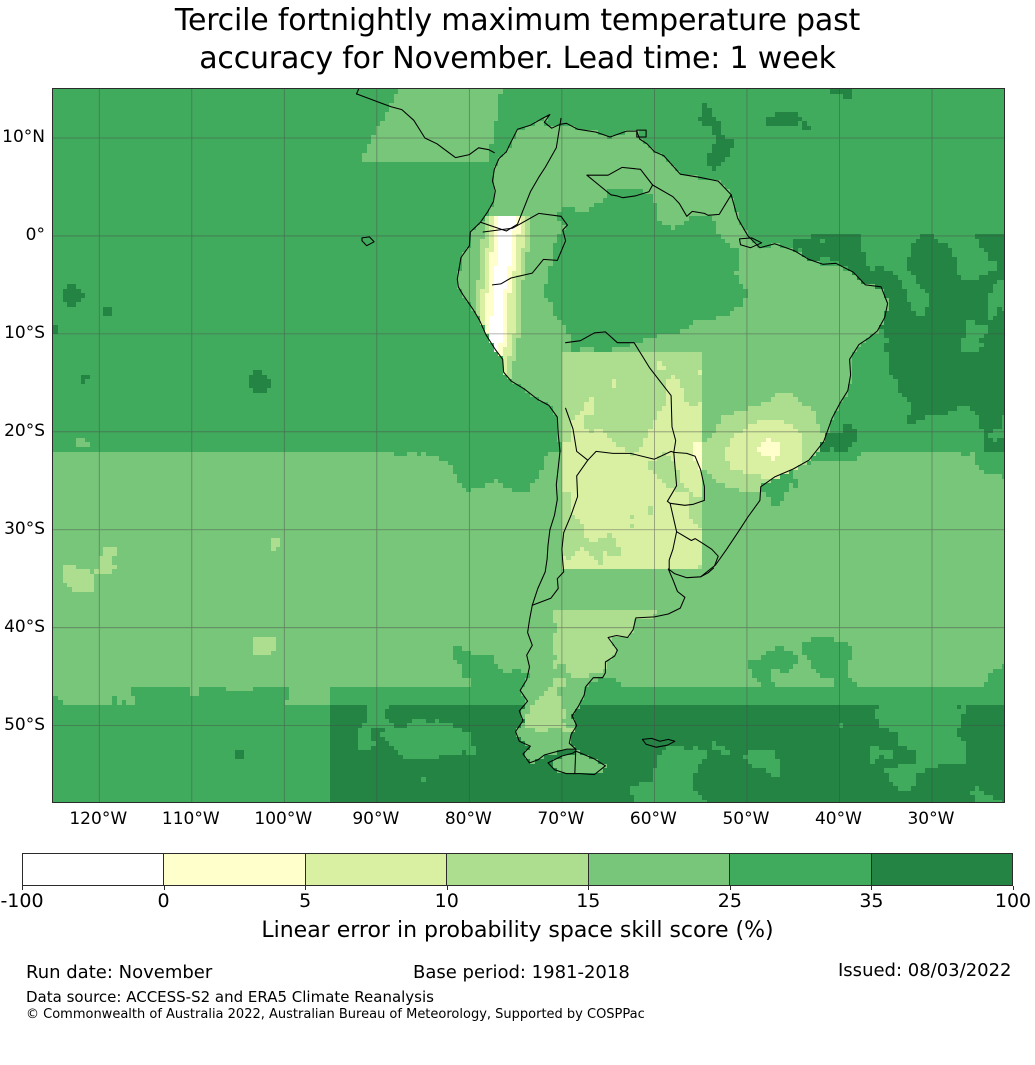  Describe the element at coordinates (24, 430) in the screenshot. I see `y-tick-label: 20°S` at that location.